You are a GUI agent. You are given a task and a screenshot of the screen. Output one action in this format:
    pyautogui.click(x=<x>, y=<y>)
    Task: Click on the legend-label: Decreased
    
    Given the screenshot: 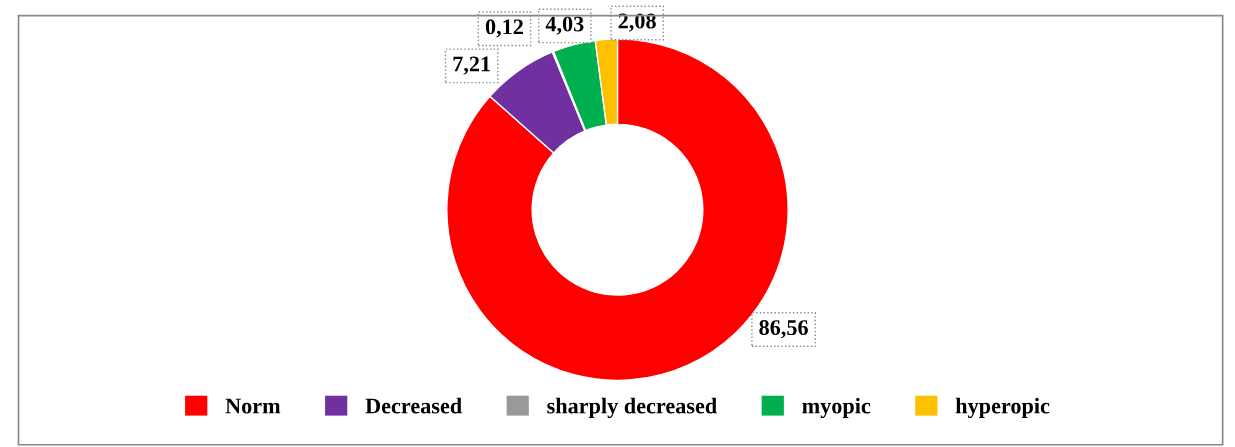 What is the action you would take?
    pyautogui.click(x=413, y=405)
    